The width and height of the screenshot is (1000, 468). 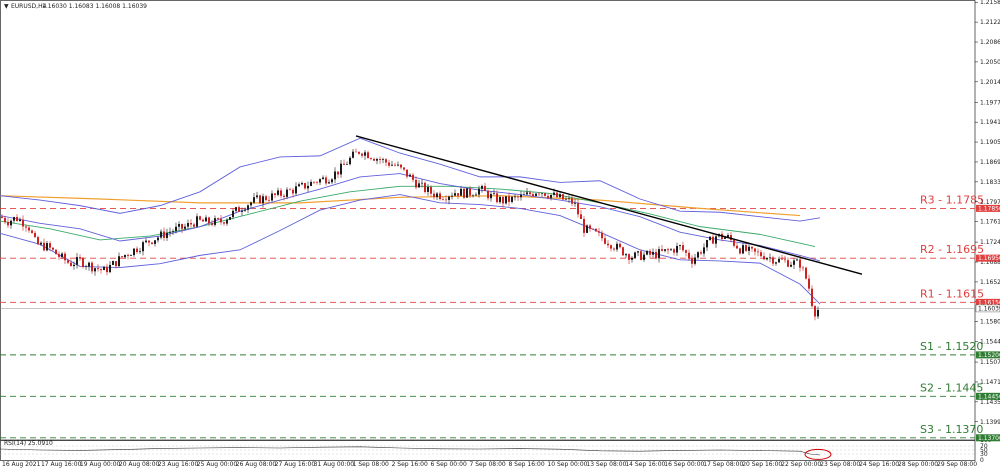 What do you see at coordinates (990, 62) in the screenshot?
I see `price-tick-label: 1.20500` at bounding box center [990, 62].